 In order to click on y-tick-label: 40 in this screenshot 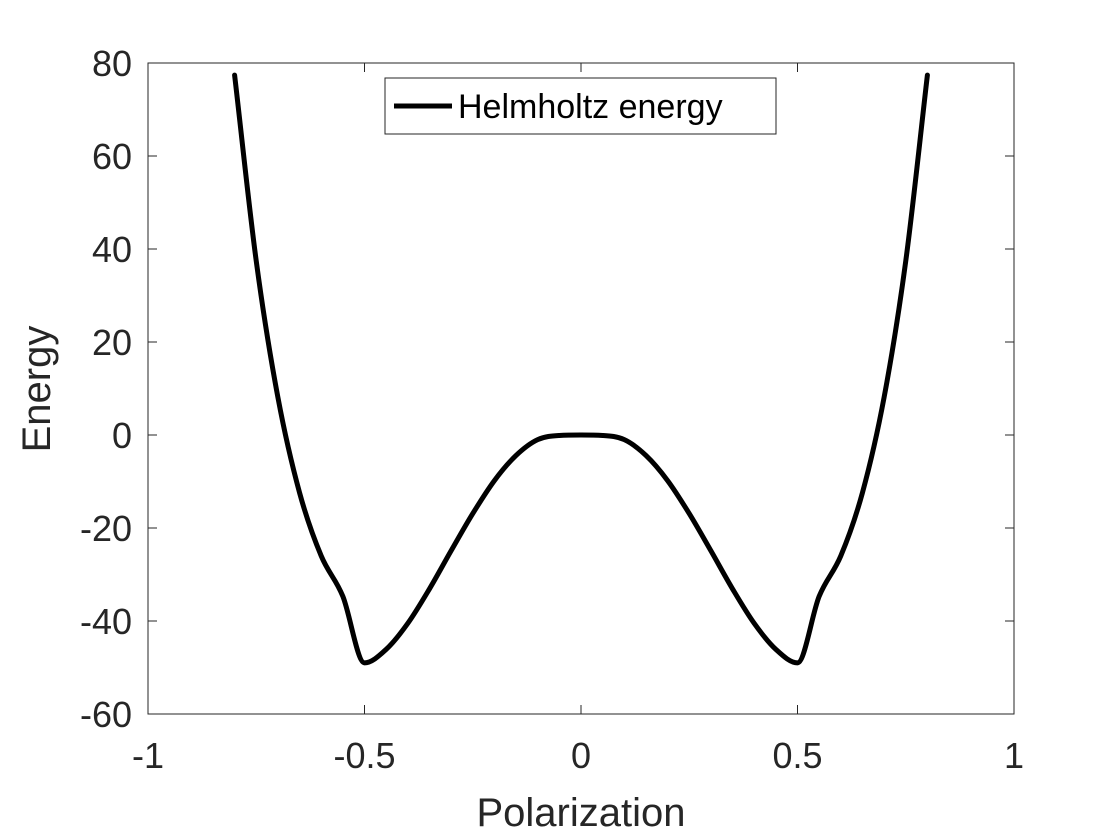, I will do `click(112, 249)`.